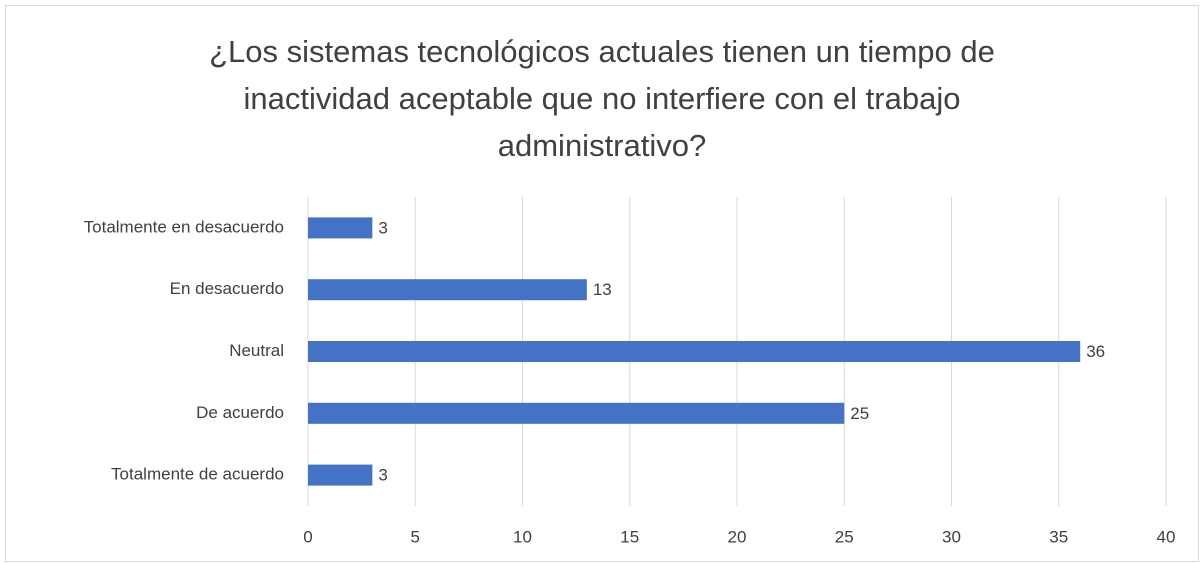 The height and width of the screenshot is (563, 1204). Describe the element at coordinates (307, 536) in the screenshot. I see `x-tick-label: 0` at that location.